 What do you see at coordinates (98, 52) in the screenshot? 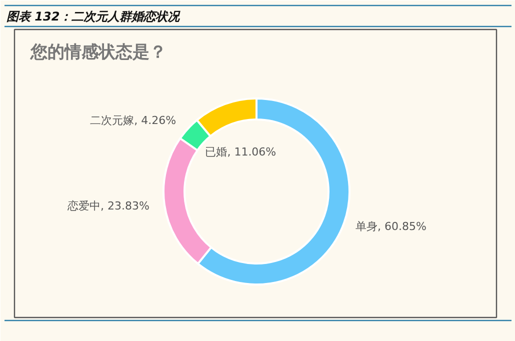
I see `chart-subtitle: 您的情感状态是？` at bounding box center [98, 52].